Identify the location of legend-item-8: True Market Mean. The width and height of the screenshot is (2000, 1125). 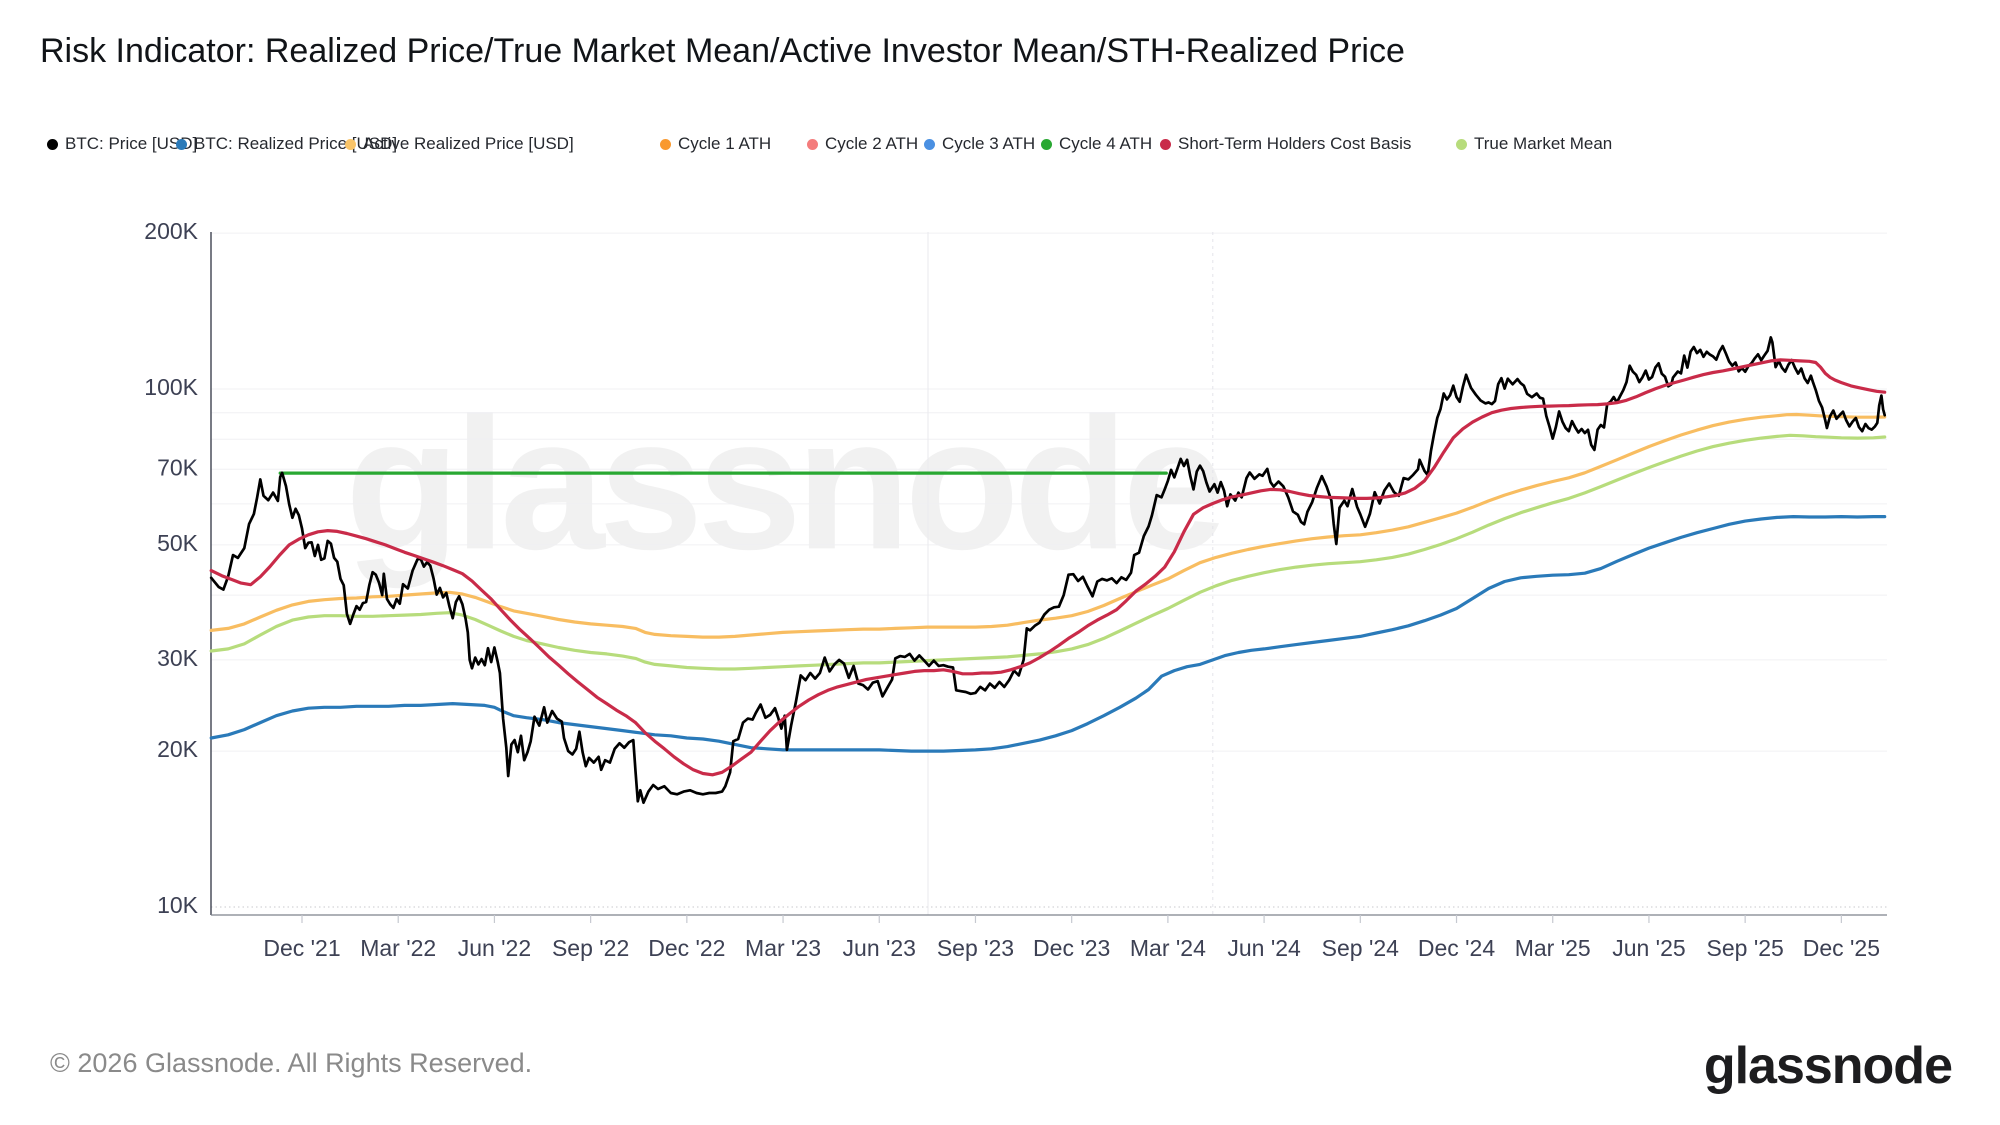
(1534, 144).